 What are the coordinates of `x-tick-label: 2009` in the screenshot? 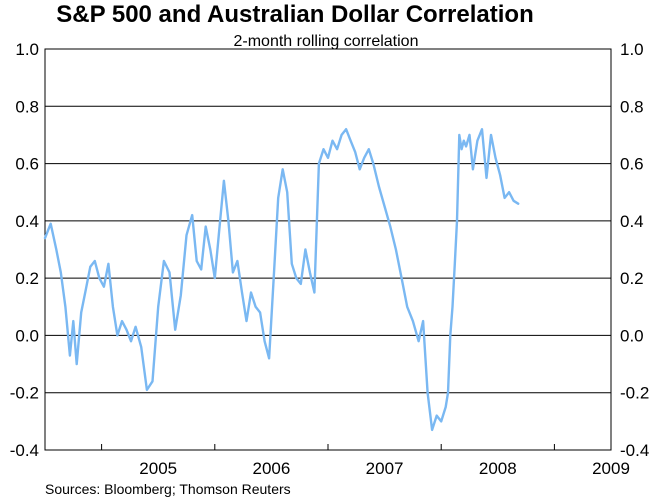 It's located at (611, 468).